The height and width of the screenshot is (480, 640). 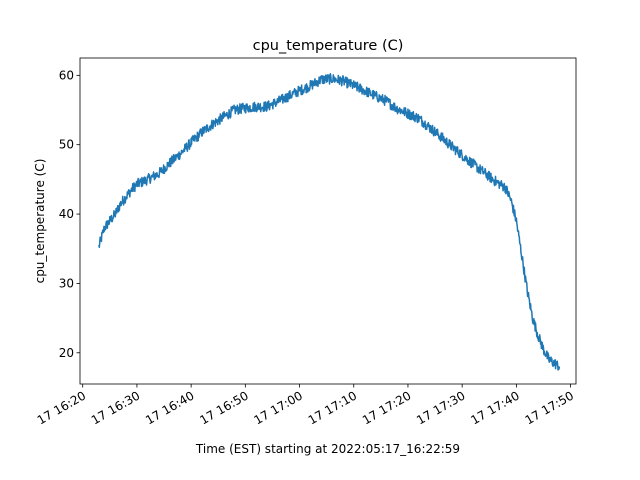 I want to click on y-tick-label: 60, so click(x=66, y=75).